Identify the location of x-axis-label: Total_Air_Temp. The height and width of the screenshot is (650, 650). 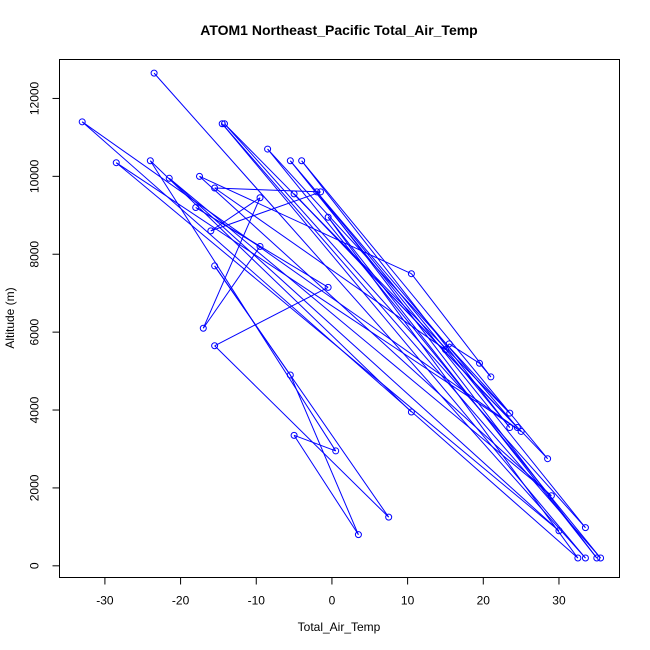
(339, 627).